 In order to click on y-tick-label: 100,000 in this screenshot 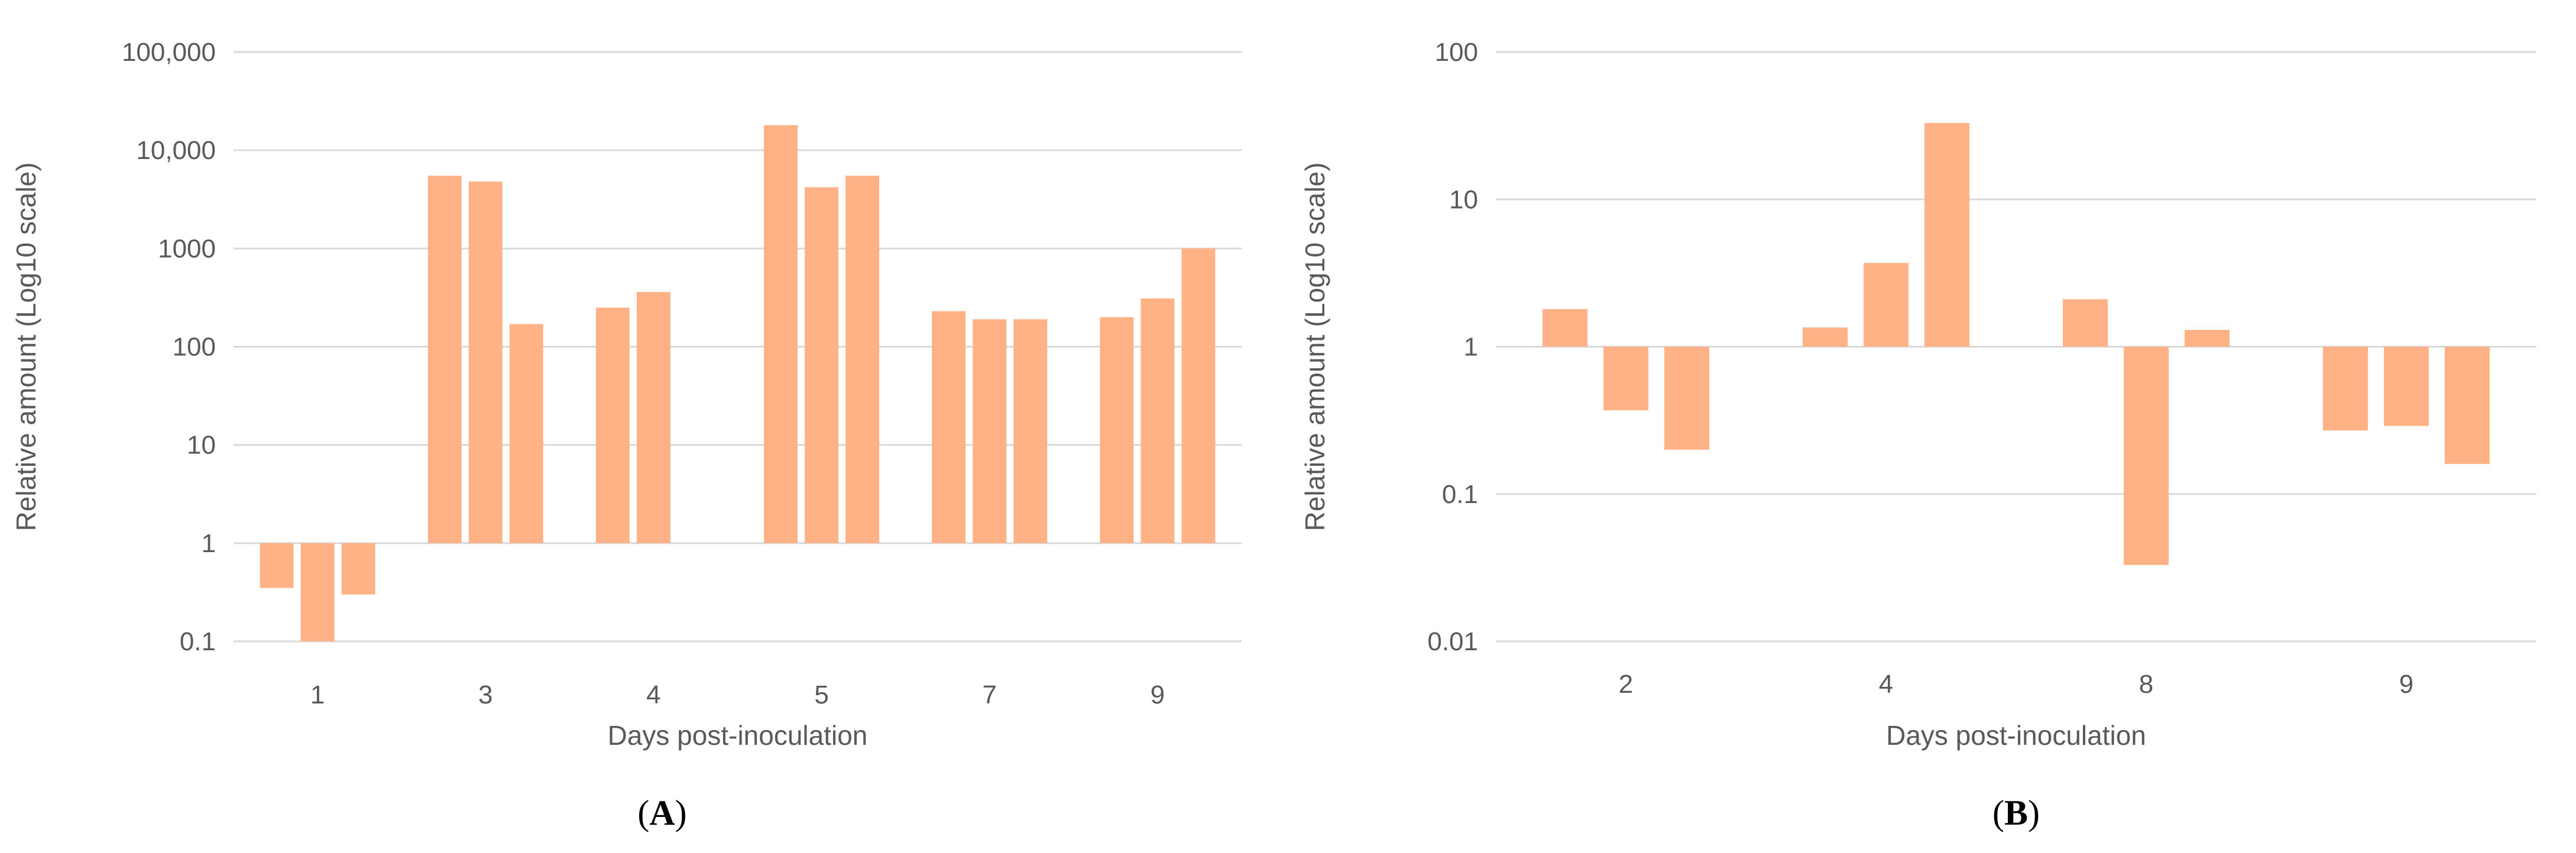, I will do `click(169, 53)`.